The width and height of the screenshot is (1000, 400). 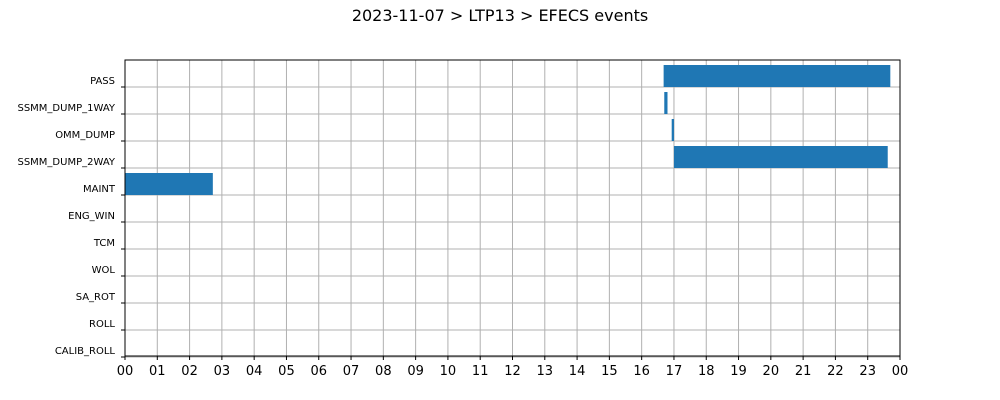 What do you see at coordinates (609, 371) in the screenshot?
I see `x-tick-label: 15` at bounding box center [609, 371].